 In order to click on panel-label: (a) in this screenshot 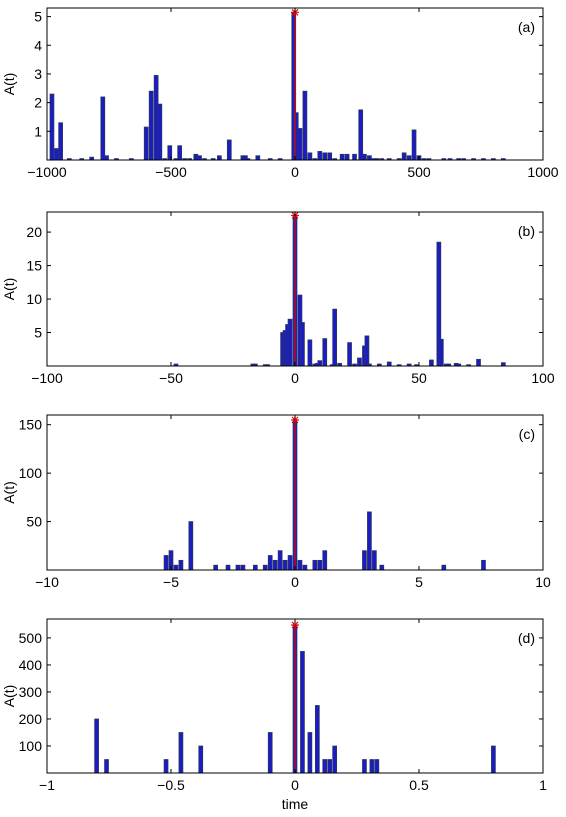, I will do `click(526, 27)`.